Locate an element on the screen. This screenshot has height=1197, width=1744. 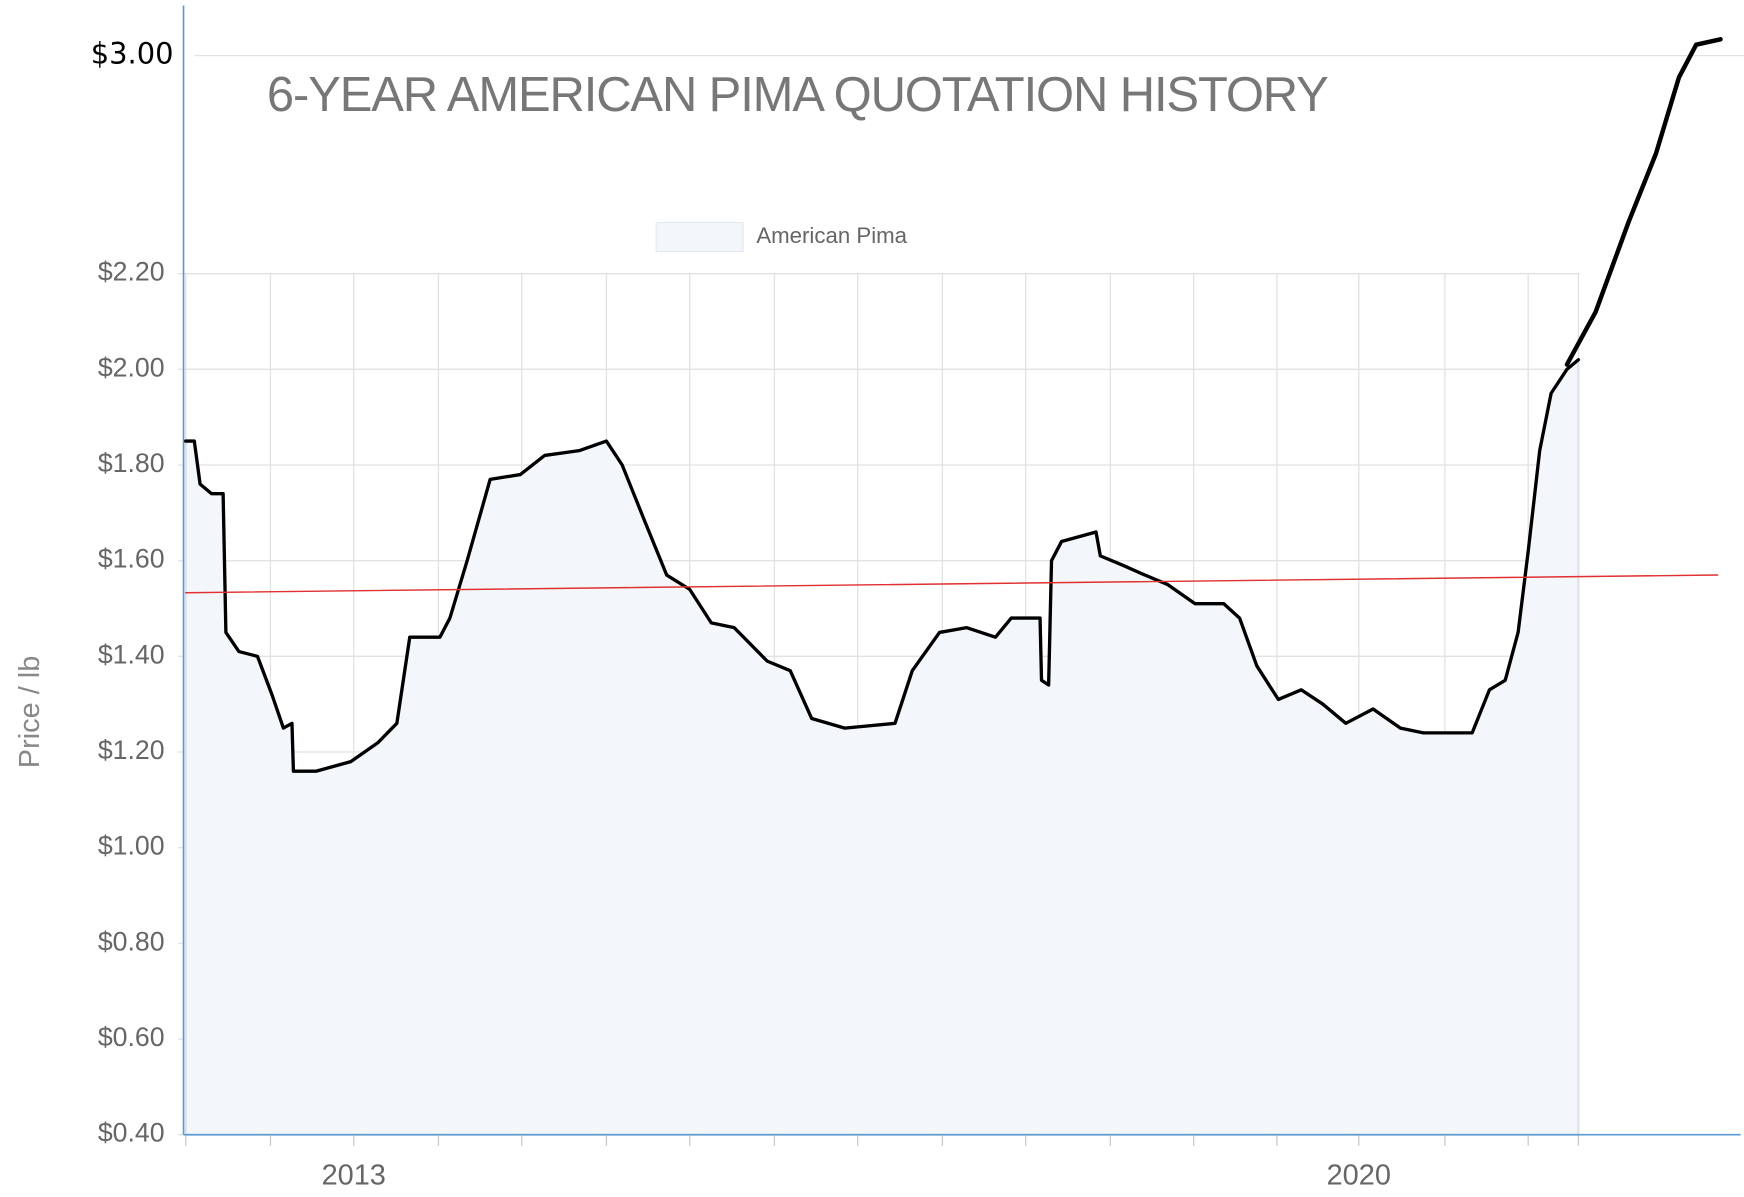
y-tick-label: $1.40 is located at coordinates (131, 654).